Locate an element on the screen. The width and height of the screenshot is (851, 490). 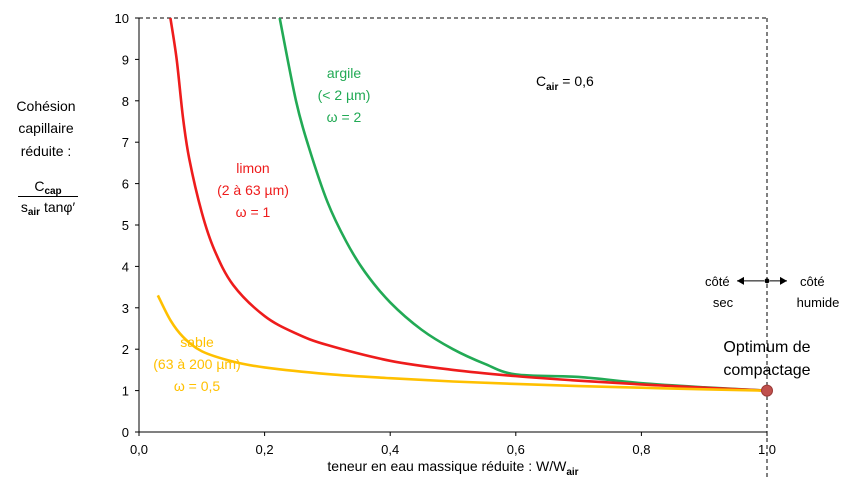
fraction-numerator: Ccap is located at coordinates (48, 187).